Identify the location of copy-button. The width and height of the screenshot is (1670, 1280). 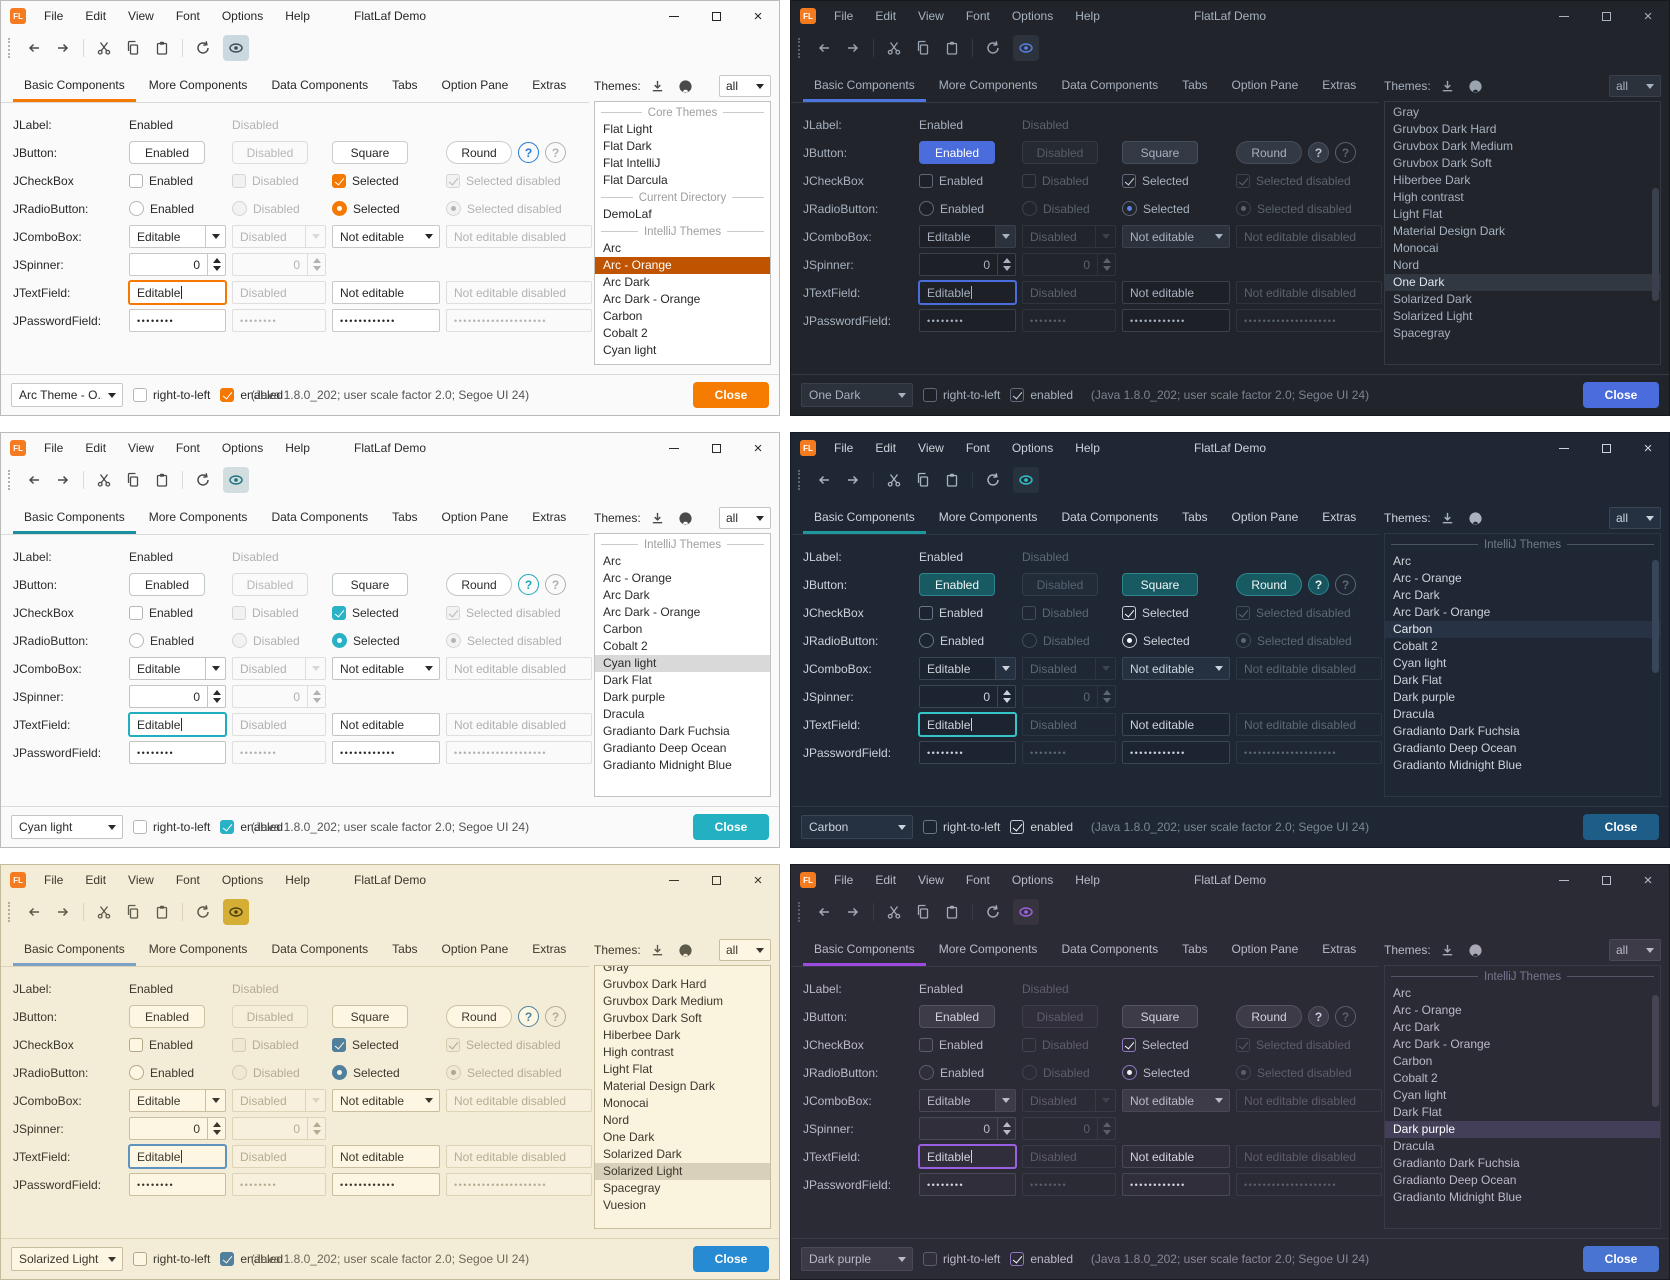
(133, 480).